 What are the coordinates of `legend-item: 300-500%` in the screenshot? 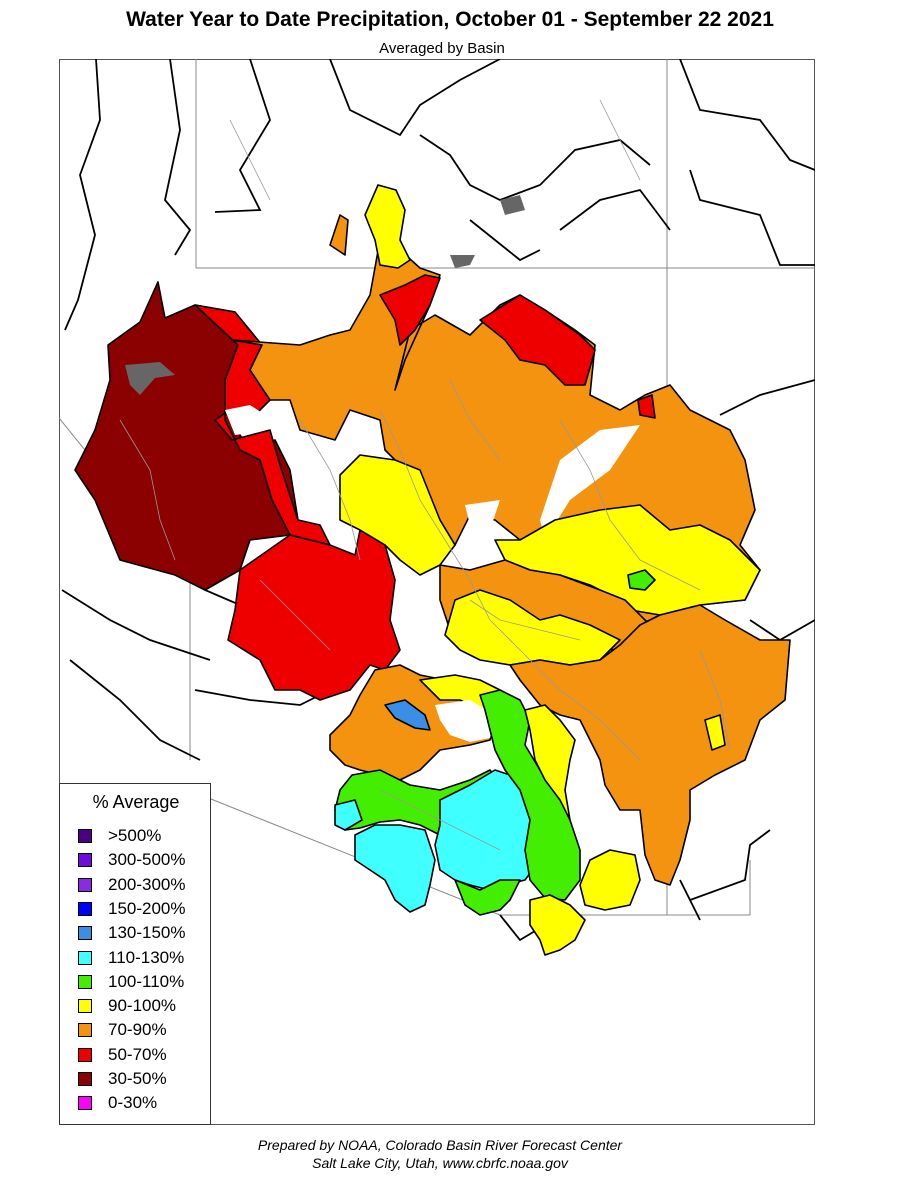 It's located at (132, 860).